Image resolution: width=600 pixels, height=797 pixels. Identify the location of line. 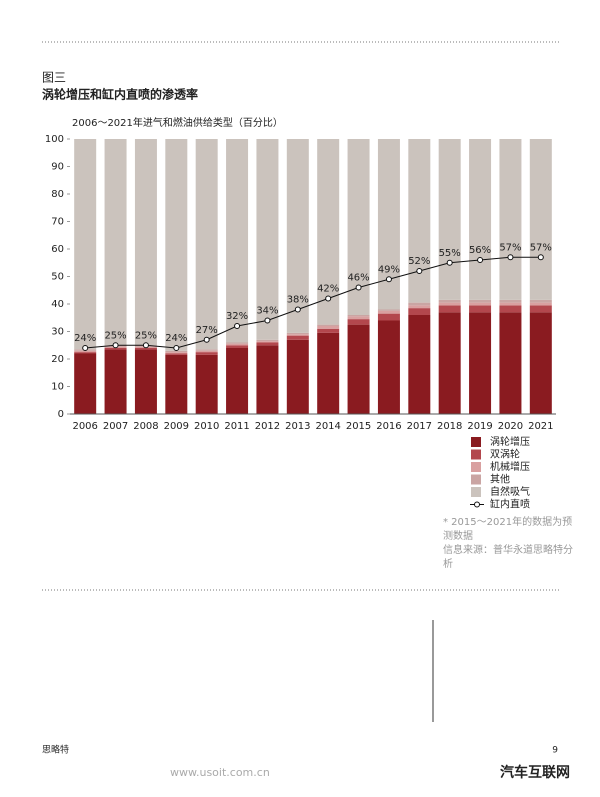
(313, 302).